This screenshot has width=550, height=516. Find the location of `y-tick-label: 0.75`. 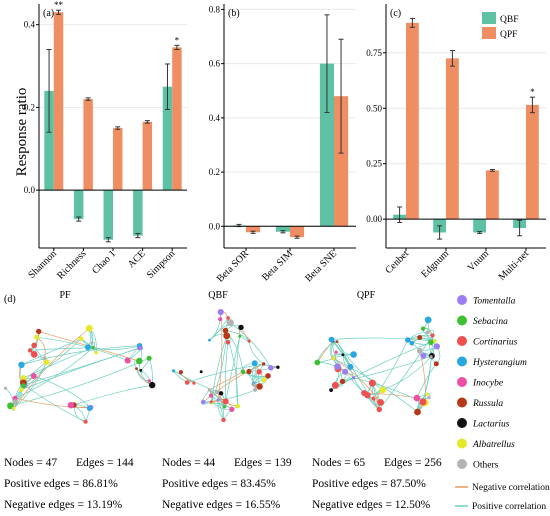

y-tick-label: 0.75 is located at coordinates (374, 53).